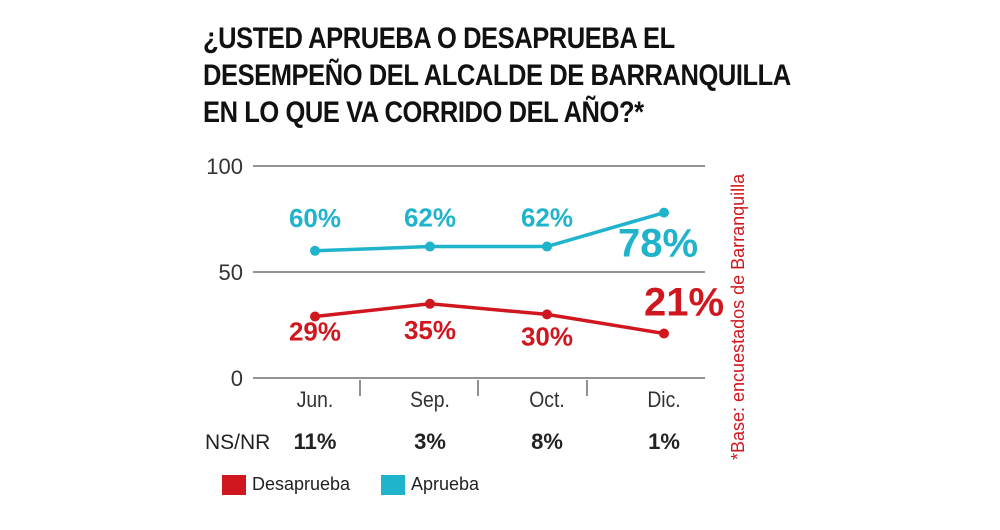 Image resolution: width=1000 pixels, height=530 pixels. What do you see at coordinates (237, 378) in the screenshot?
I see `y-tick-label: 0` at bounding box center [237, 378].